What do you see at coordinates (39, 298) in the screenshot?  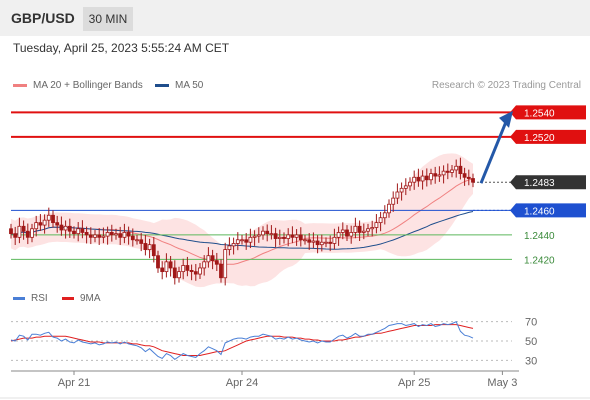 I see `rsi-label: RSI` at bounding box center [39, 298].